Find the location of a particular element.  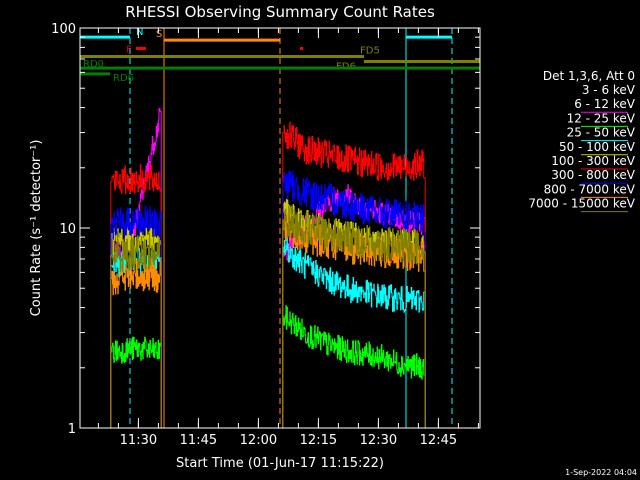

legend-label-7000-15000-kev: 7000 - 15000 keV is located at coordinates (581, 204).